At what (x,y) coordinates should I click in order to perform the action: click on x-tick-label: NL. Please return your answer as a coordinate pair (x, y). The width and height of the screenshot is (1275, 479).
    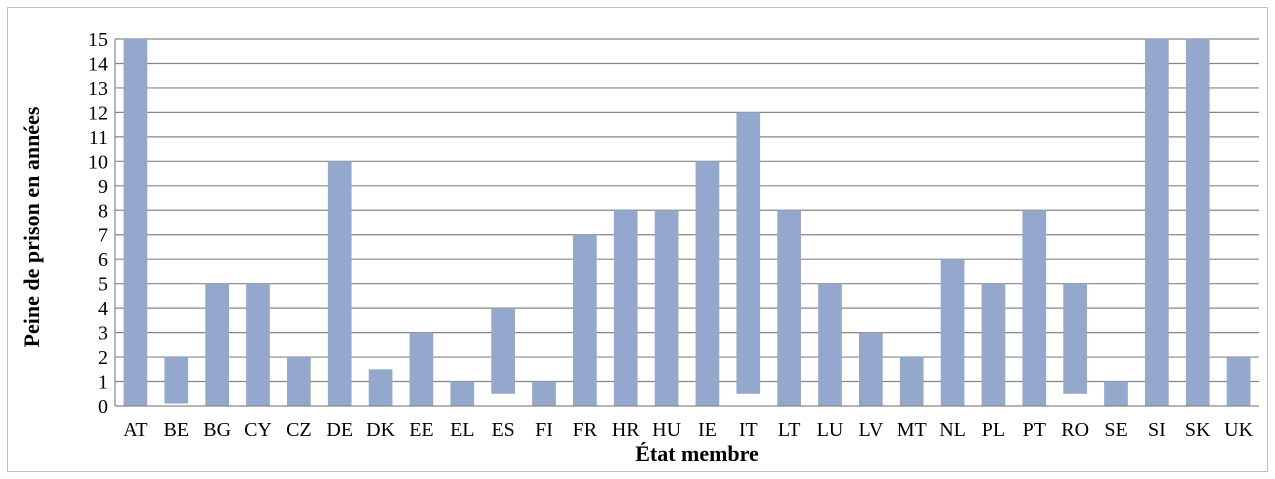
    Looking at the image, I should click on (952, 430).